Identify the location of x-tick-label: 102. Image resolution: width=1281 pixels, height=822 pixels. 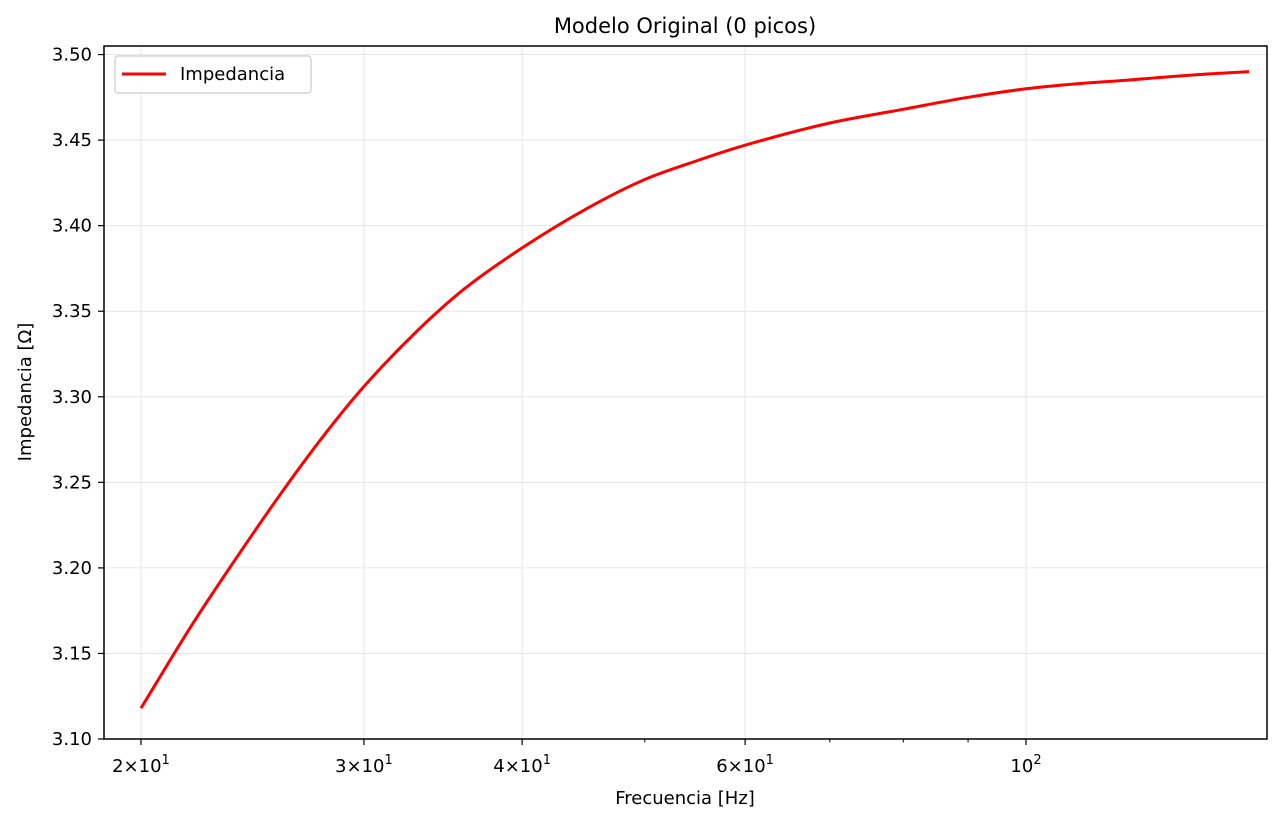
(1025, 765).